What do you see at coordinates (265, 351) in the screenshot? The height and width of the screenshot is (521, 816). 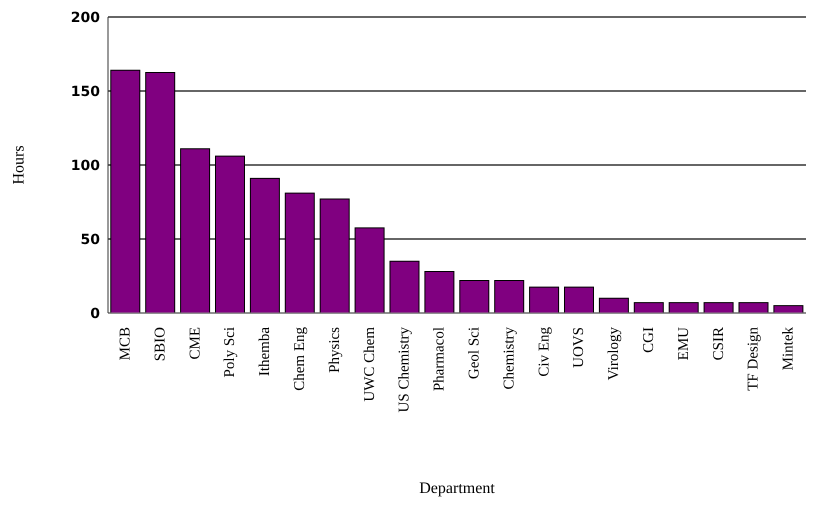 I see `x-tick-label: Ithemba` at bounding box center [265, 351].